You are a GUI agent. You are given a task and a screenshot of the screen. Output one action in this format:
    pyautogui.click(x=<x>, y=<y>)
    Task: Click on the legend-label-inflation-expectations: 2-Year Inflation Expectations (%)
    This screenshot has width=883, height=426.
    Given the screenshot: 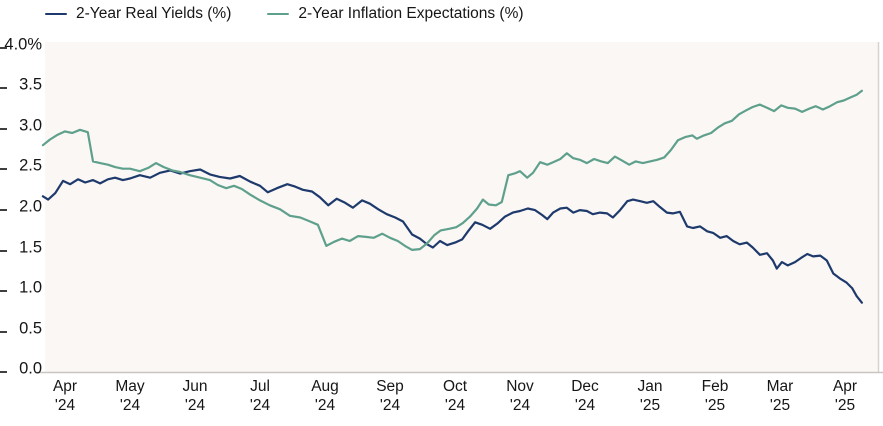 What is the action you would take?
    pyautogui.click(x=411, y=13)
    